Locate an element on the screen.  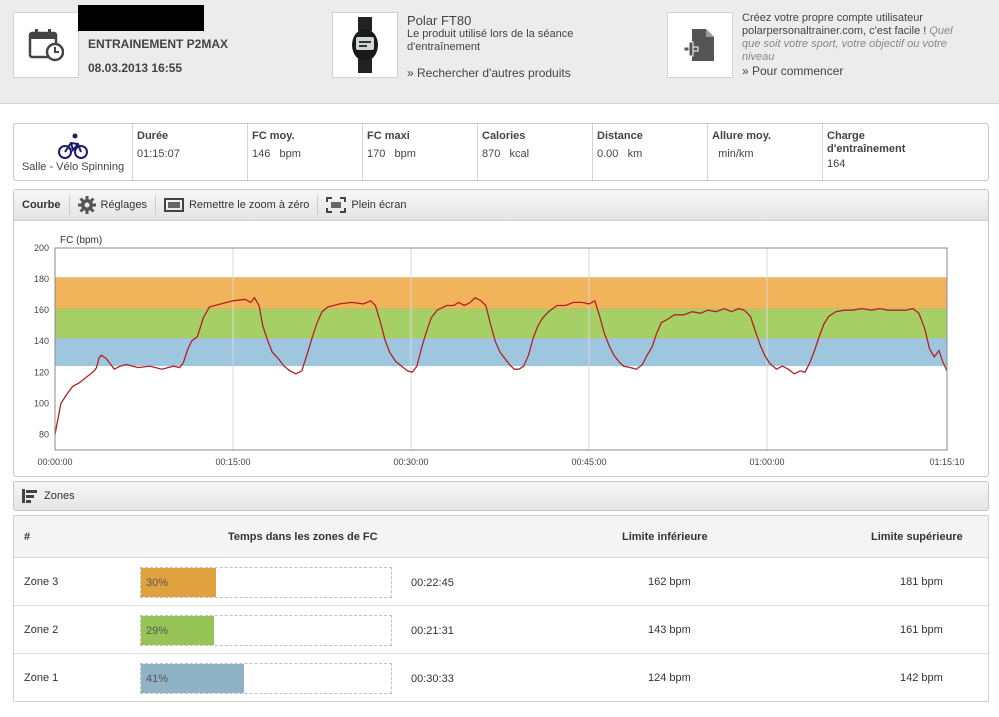
zone-bar-track: 29% is located at coordinates (266, 630).